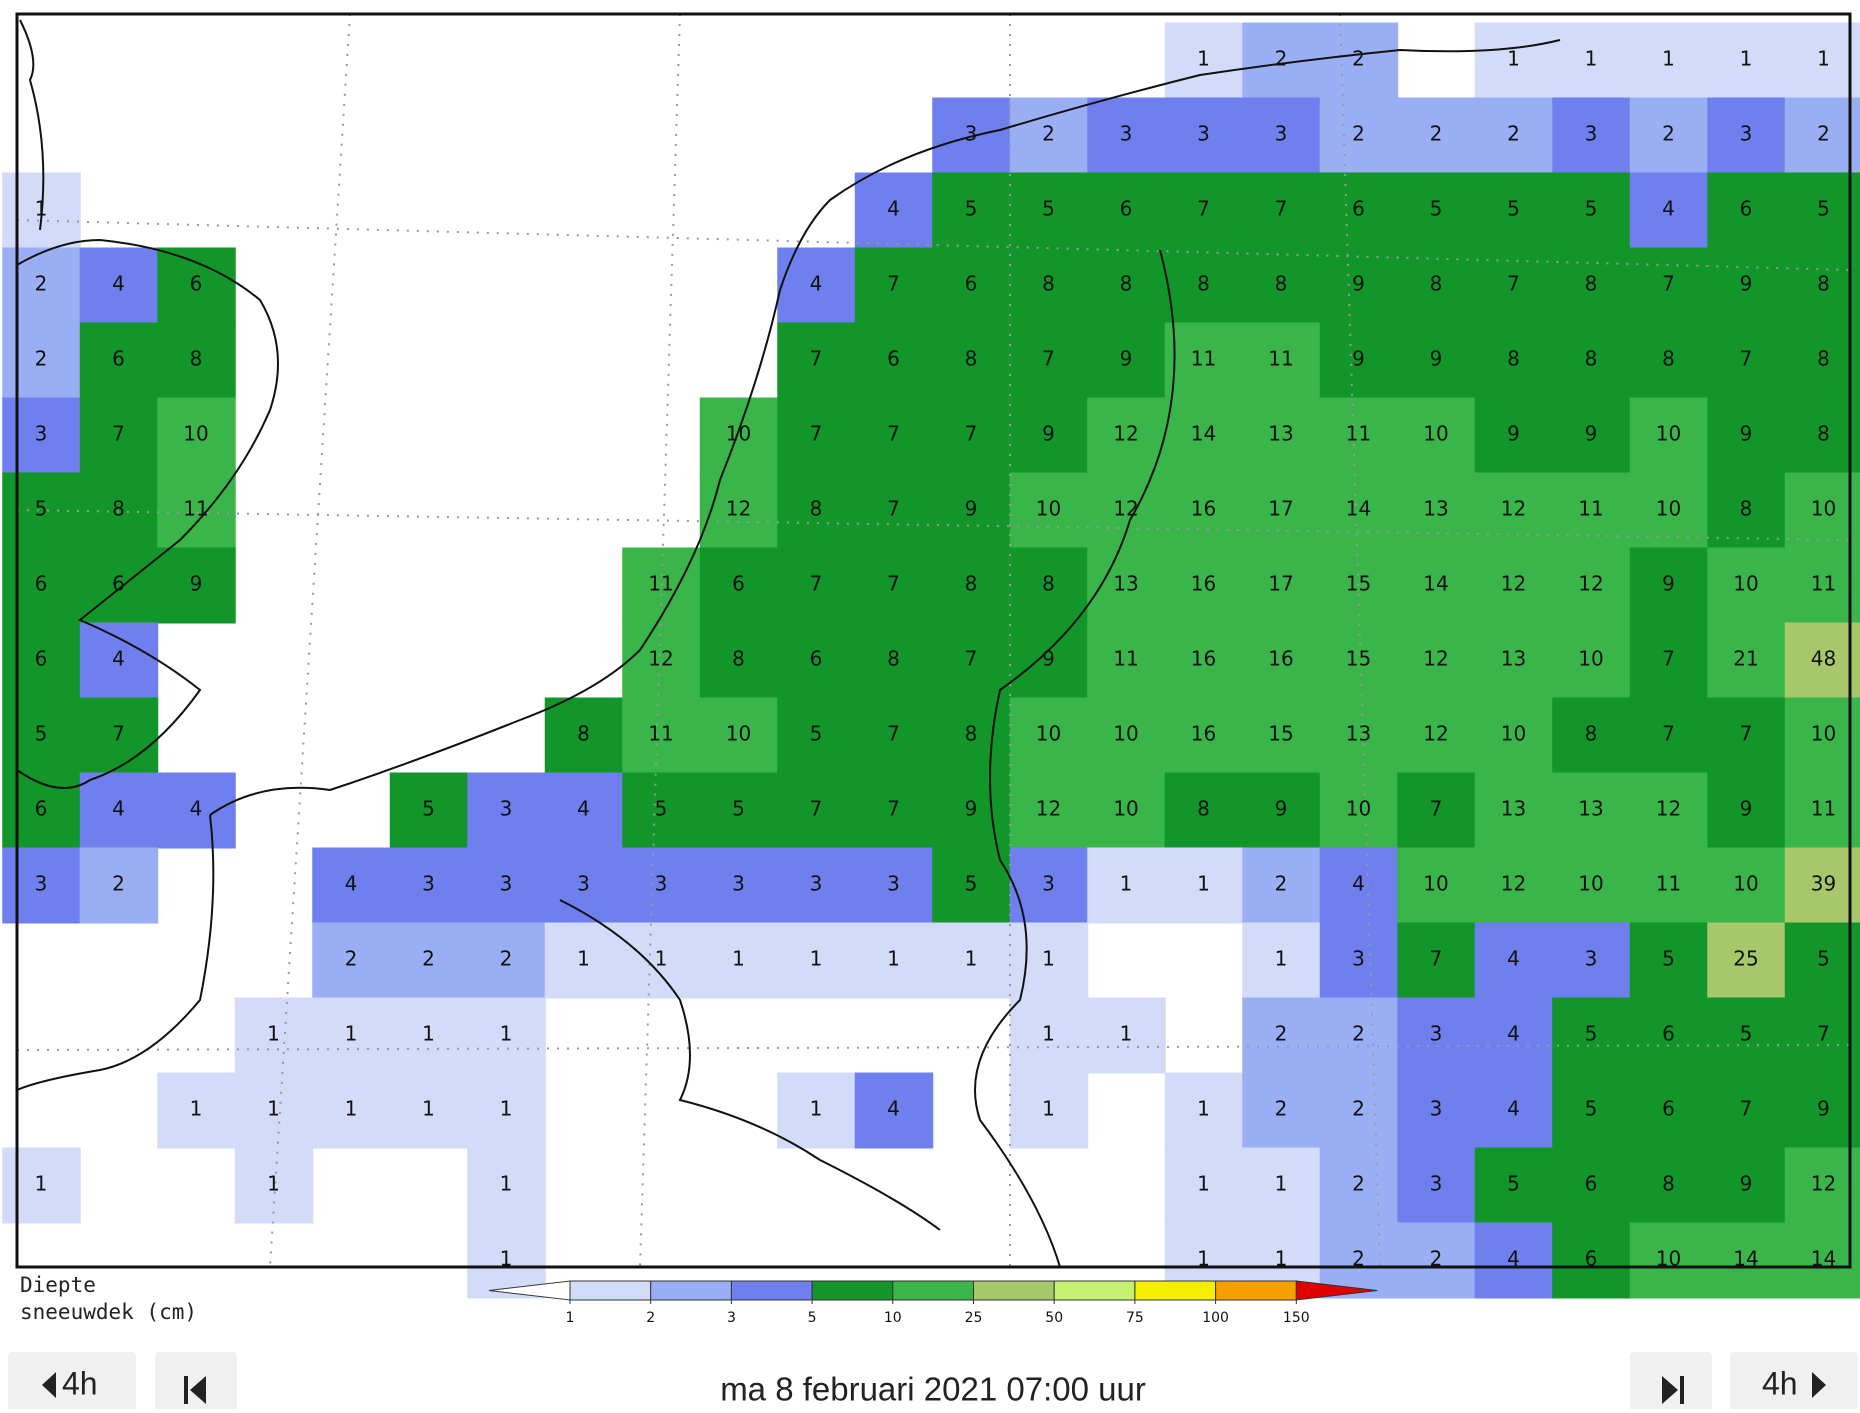  What do you see at coordinates (196, 1382) in the screenshot?
I see `first-button` at bounding box center [196, 1382].